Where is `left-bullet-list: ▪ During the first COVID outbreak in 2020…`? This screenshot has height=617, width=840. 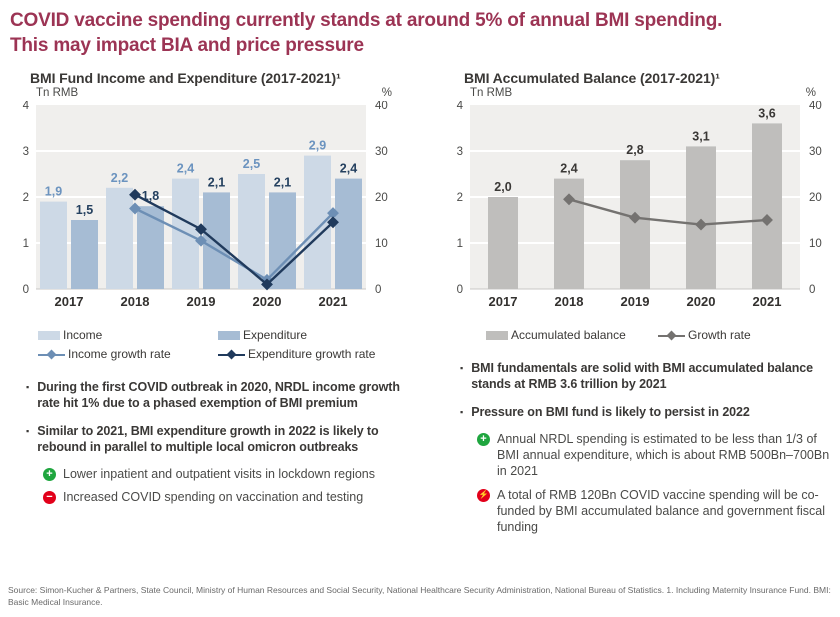 left-bullet-list: ▪ During the first COVID outbreak in 2020… is located at coordinates (208, 442).